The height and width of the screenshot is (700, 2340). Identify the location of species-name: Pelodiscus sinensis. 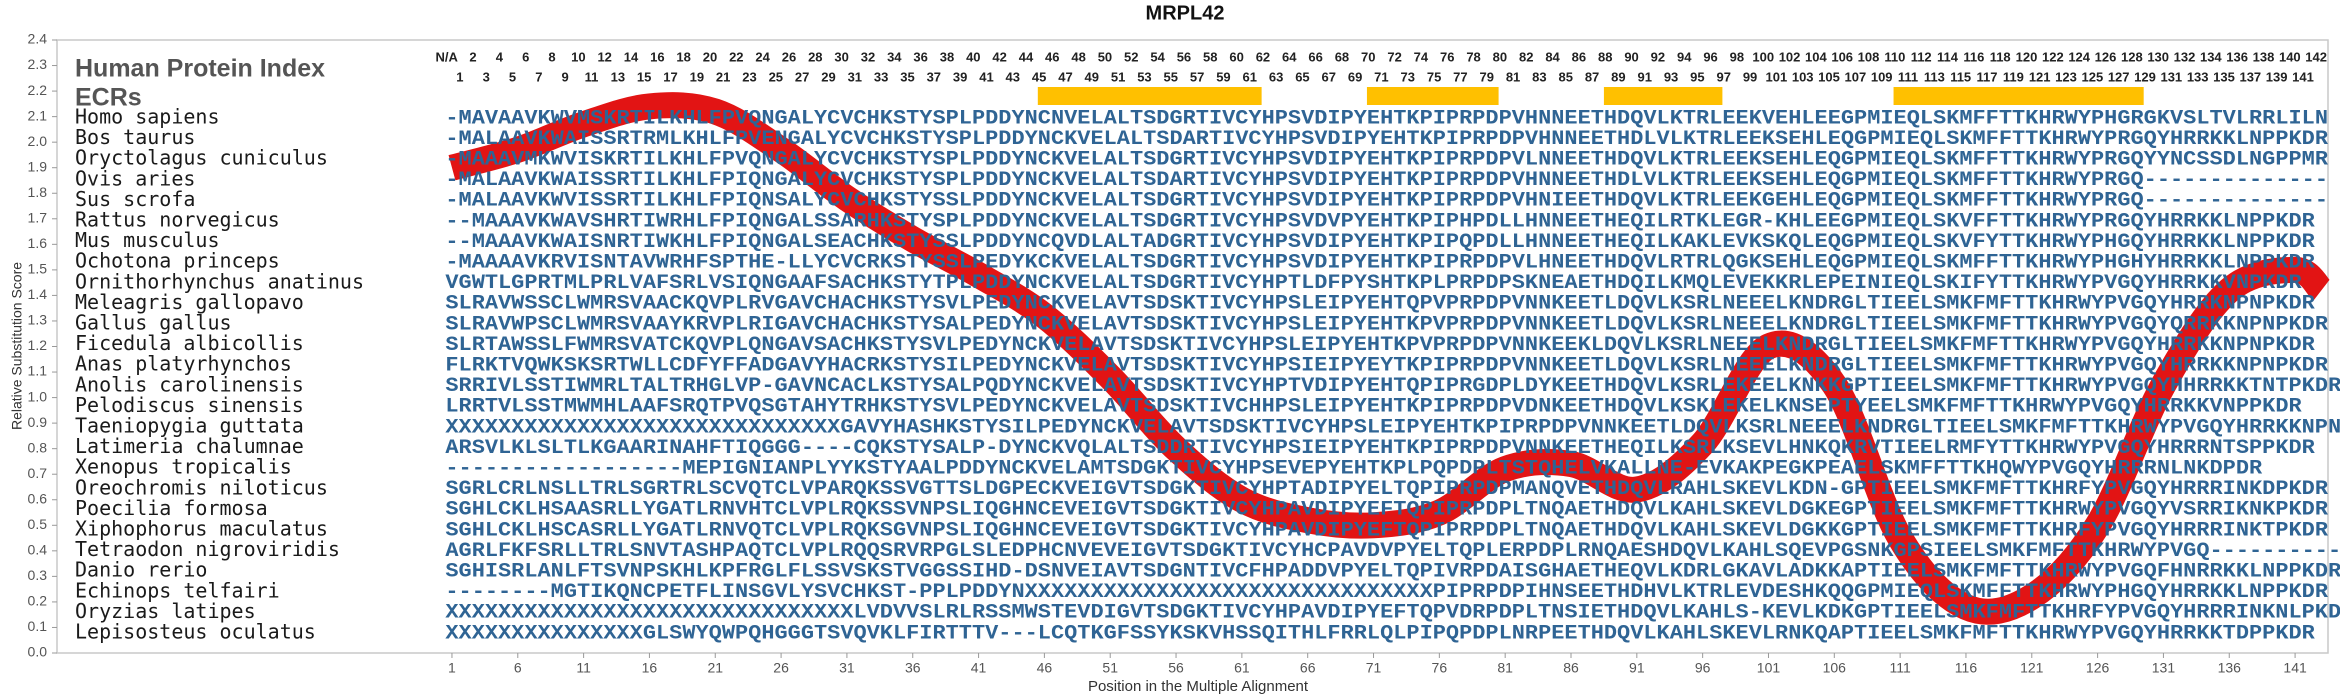
(189, 405).